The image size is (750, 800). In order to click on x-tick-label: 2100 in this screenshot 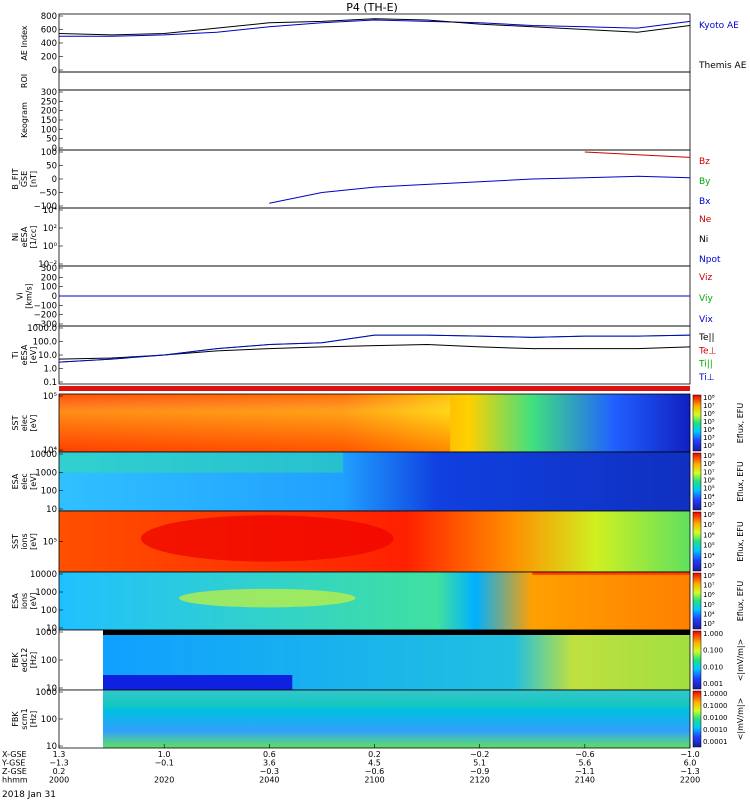, I will do `click(374, 780)`.